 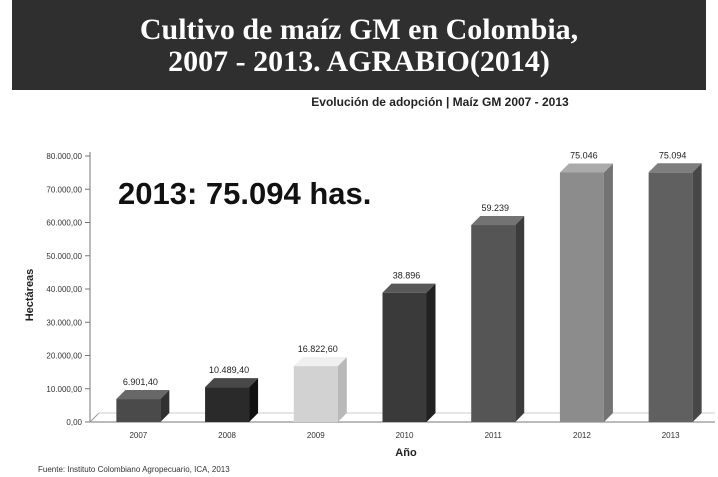 What do you see at coordinates (359, 29) in the screenshot?
I see `banner-title-line-1: Cultivo de maíz GM en Colombia,` at bounding box center [359, 29].